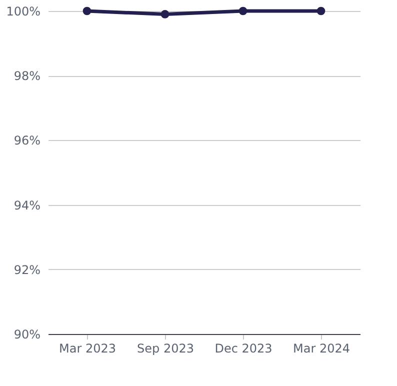  I want to click on y-tick-label: 98%, so click(27, 76).